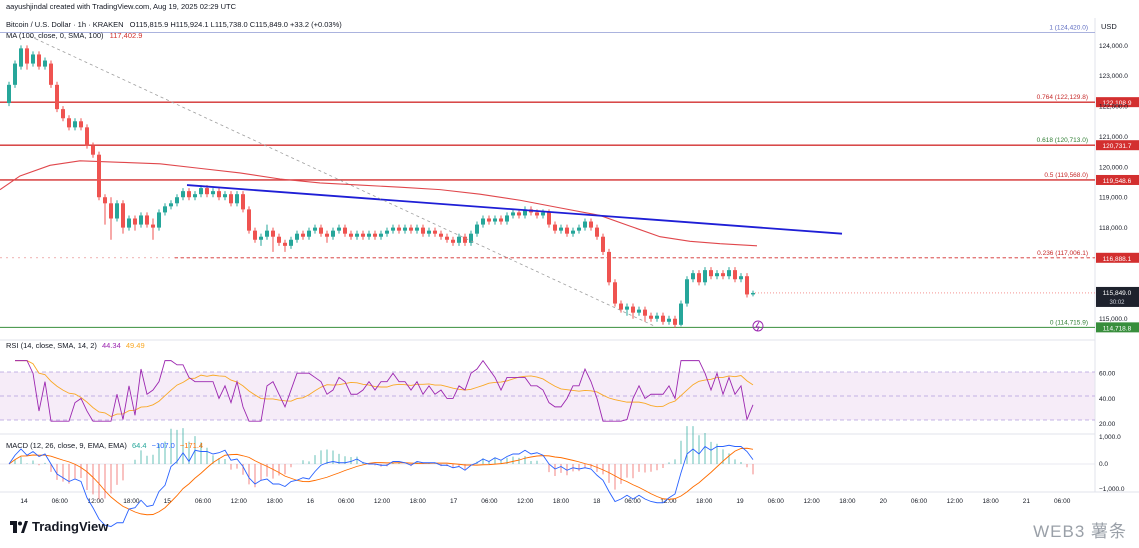 The height and width of the screenshot is (548, 1139). What do you see at coordinates (1113, 107) in the screenshot?
I see `price-tick-2: 122,000.0` at bounding box center [1113, 107].